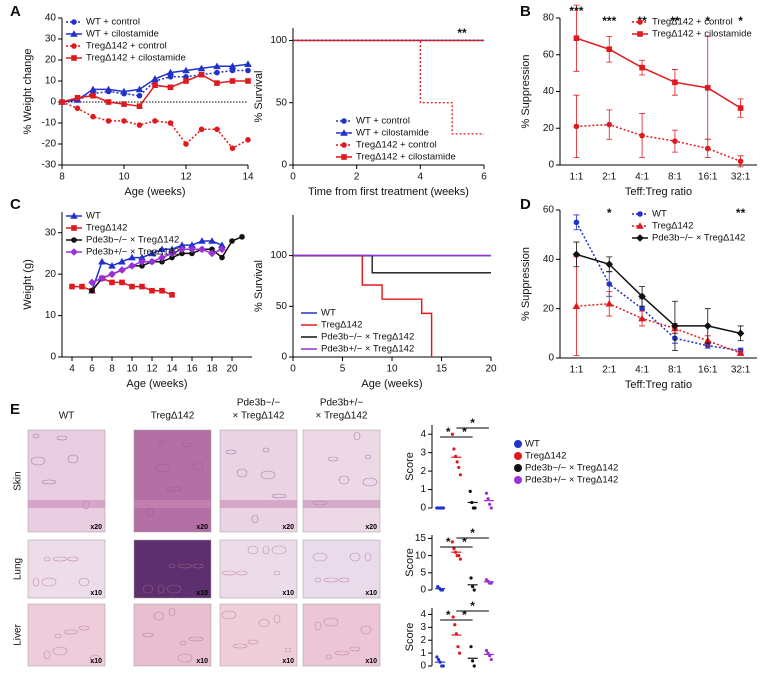 Image resolution: width=767 pixels, height=684 pixels. Describe the element at coordinates (549, 91) in the screenshot. I see `y-tick-label: 40` at that location.